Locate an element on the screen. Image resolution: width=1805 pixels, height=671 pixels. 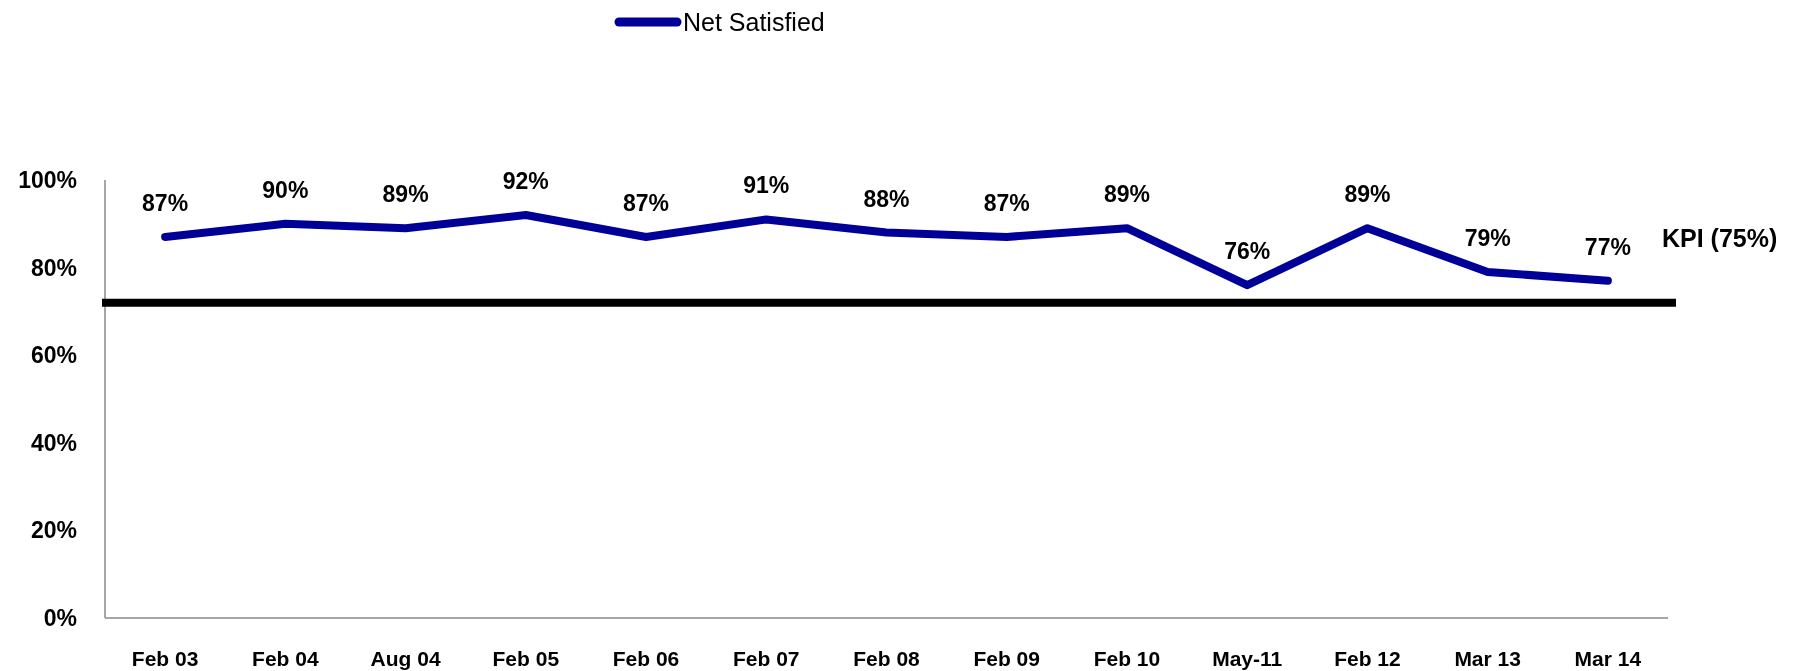
x-tick-label: Feb 04 is located at coordinates (285, 658).